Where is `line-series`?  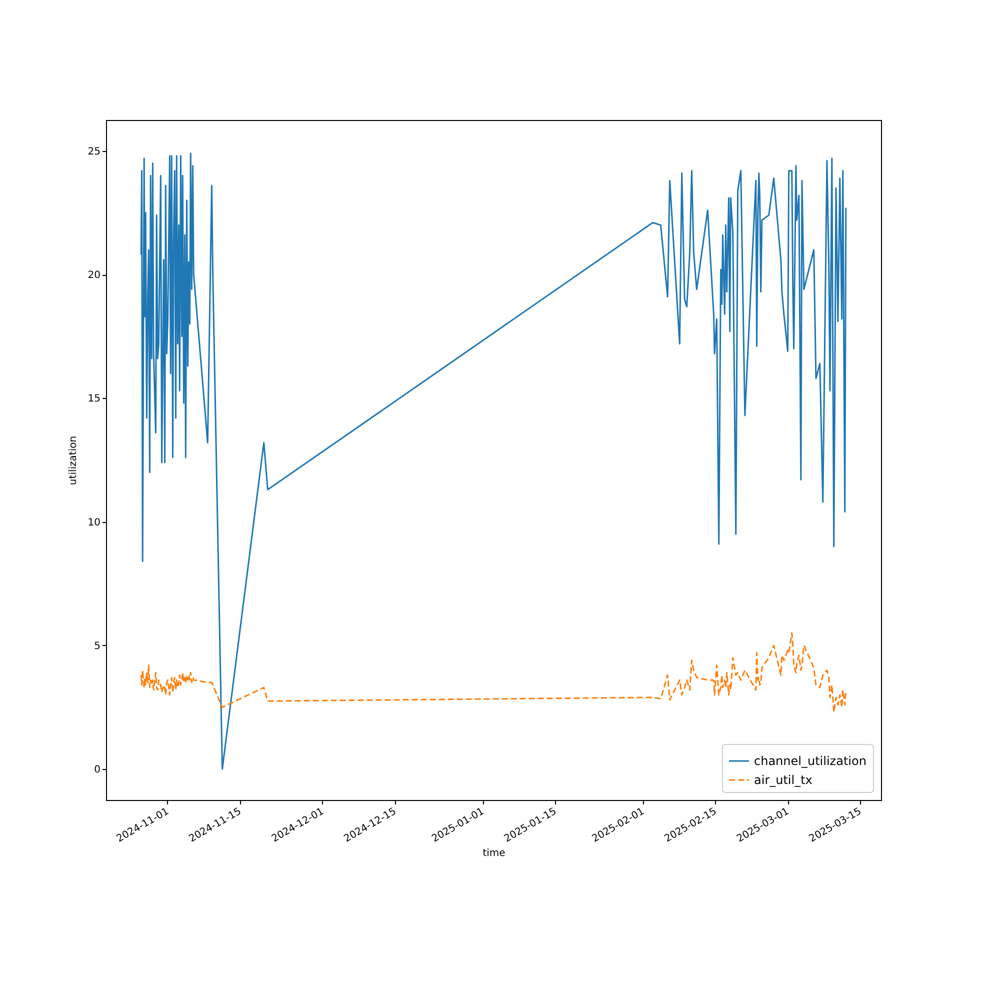
line-series is located at coordinates (493, 672).